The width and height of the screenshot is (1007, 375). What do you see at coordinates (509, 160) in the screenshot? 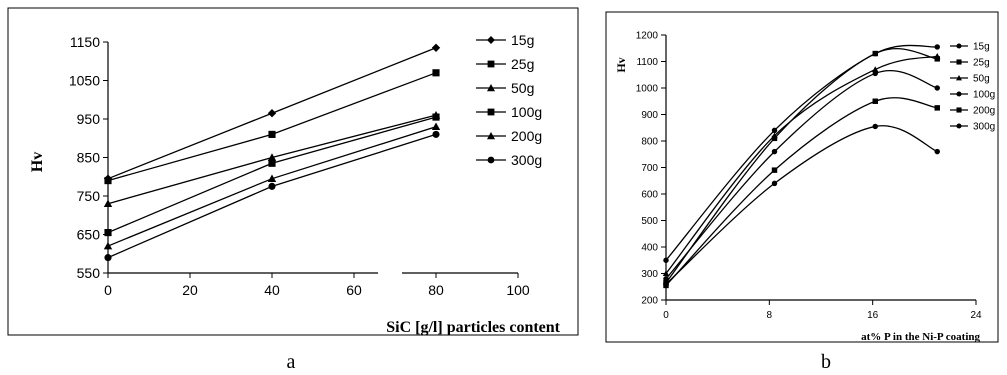
I see `panel-a-legend-entry-300g: 300g` at bounding box center [509, 160].